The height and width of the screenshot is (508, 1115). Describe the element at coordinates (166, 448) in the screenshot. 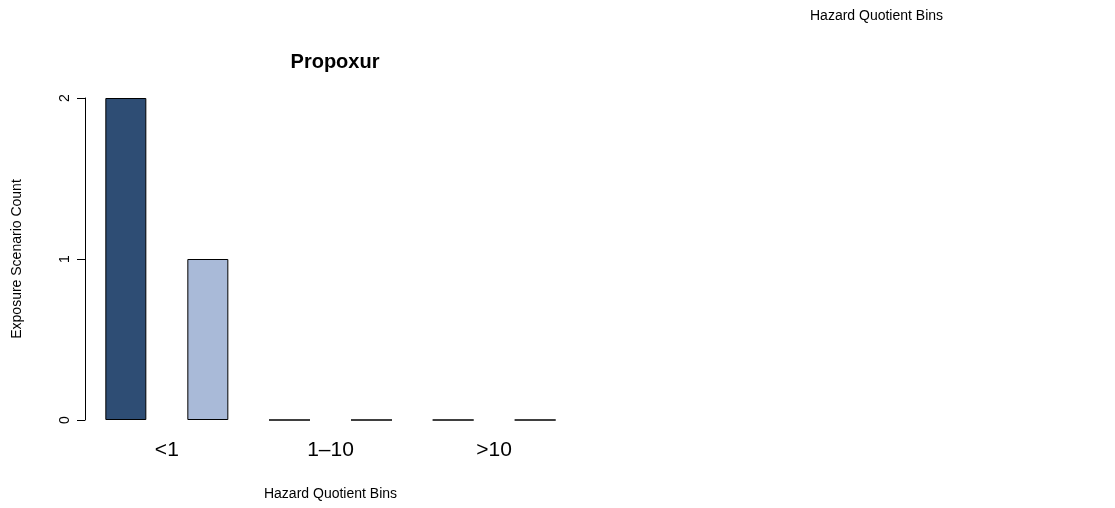

I see `x-tick-label: <1` at that location.